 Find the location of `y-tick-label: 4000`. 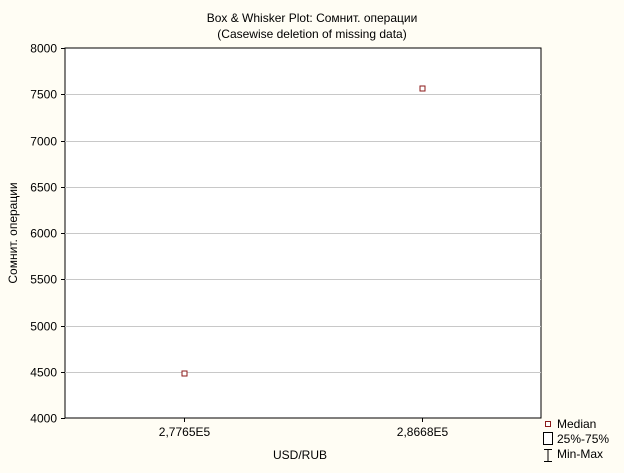

y-tick-label: 4000 is located at coordinates (43, 419).